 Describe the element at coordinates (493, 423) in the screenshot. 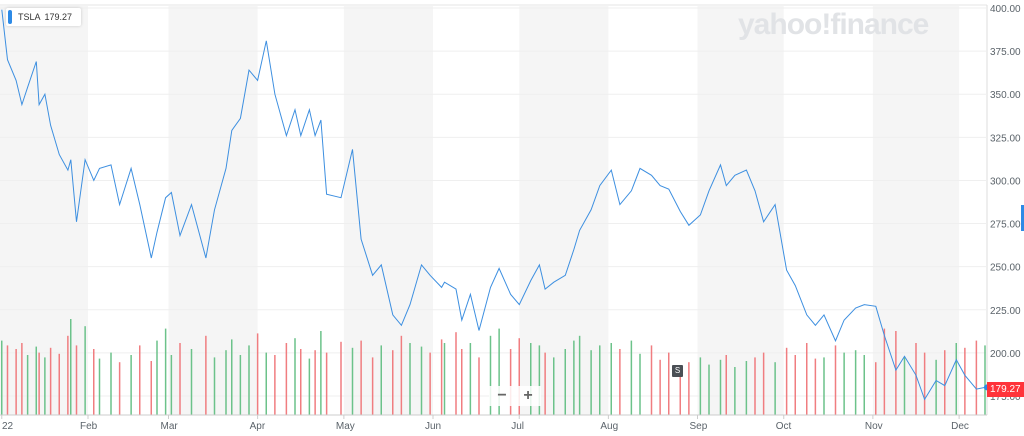

I see `x-axis: 22 Feb Mar Apr May Jun Jul Aug Sep Oct Nov Dec` at that location.